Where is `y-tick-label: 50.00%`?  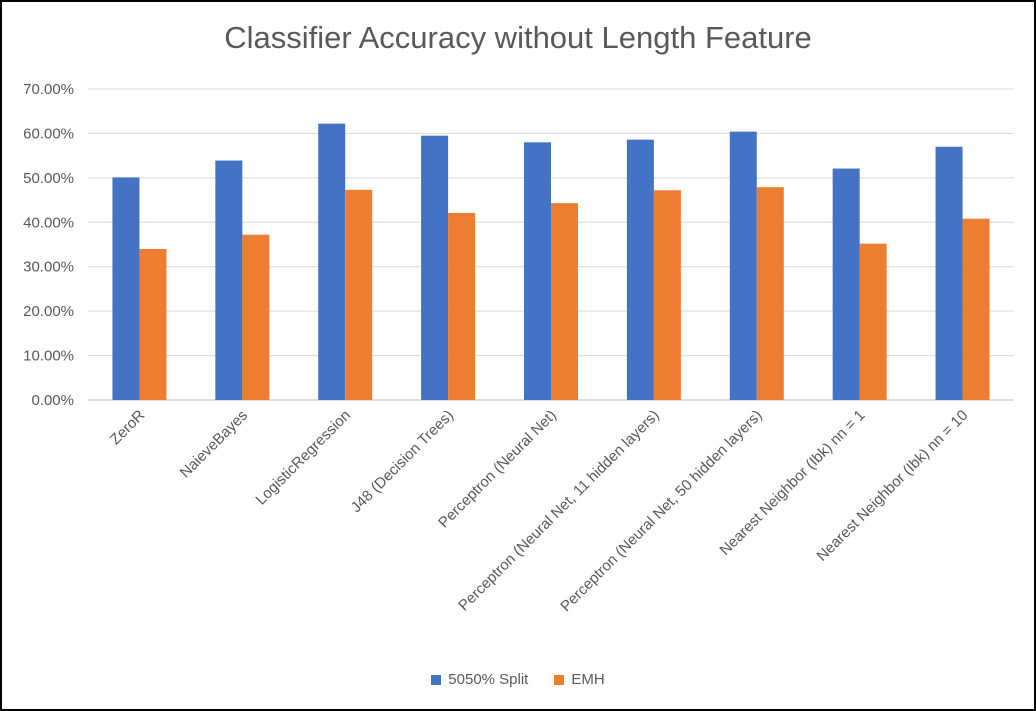 y-tick-label: 50.00% is located at coordinates (48, 178).